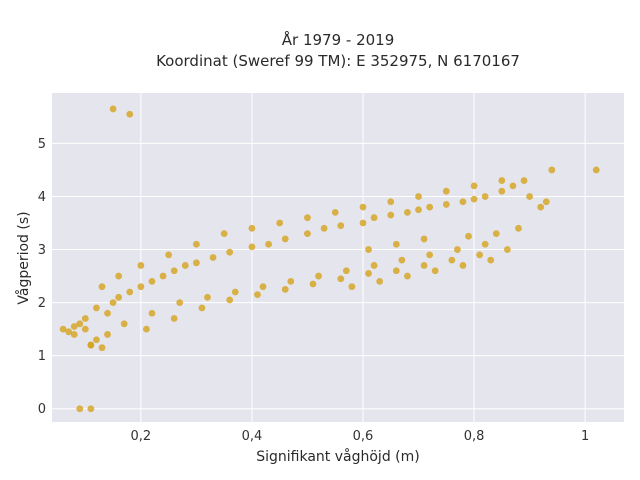 The image size is (640, 480). Describe the element at coordinates (42, 356) in the screenshot. I see `y-tick-label: 1` at that location.